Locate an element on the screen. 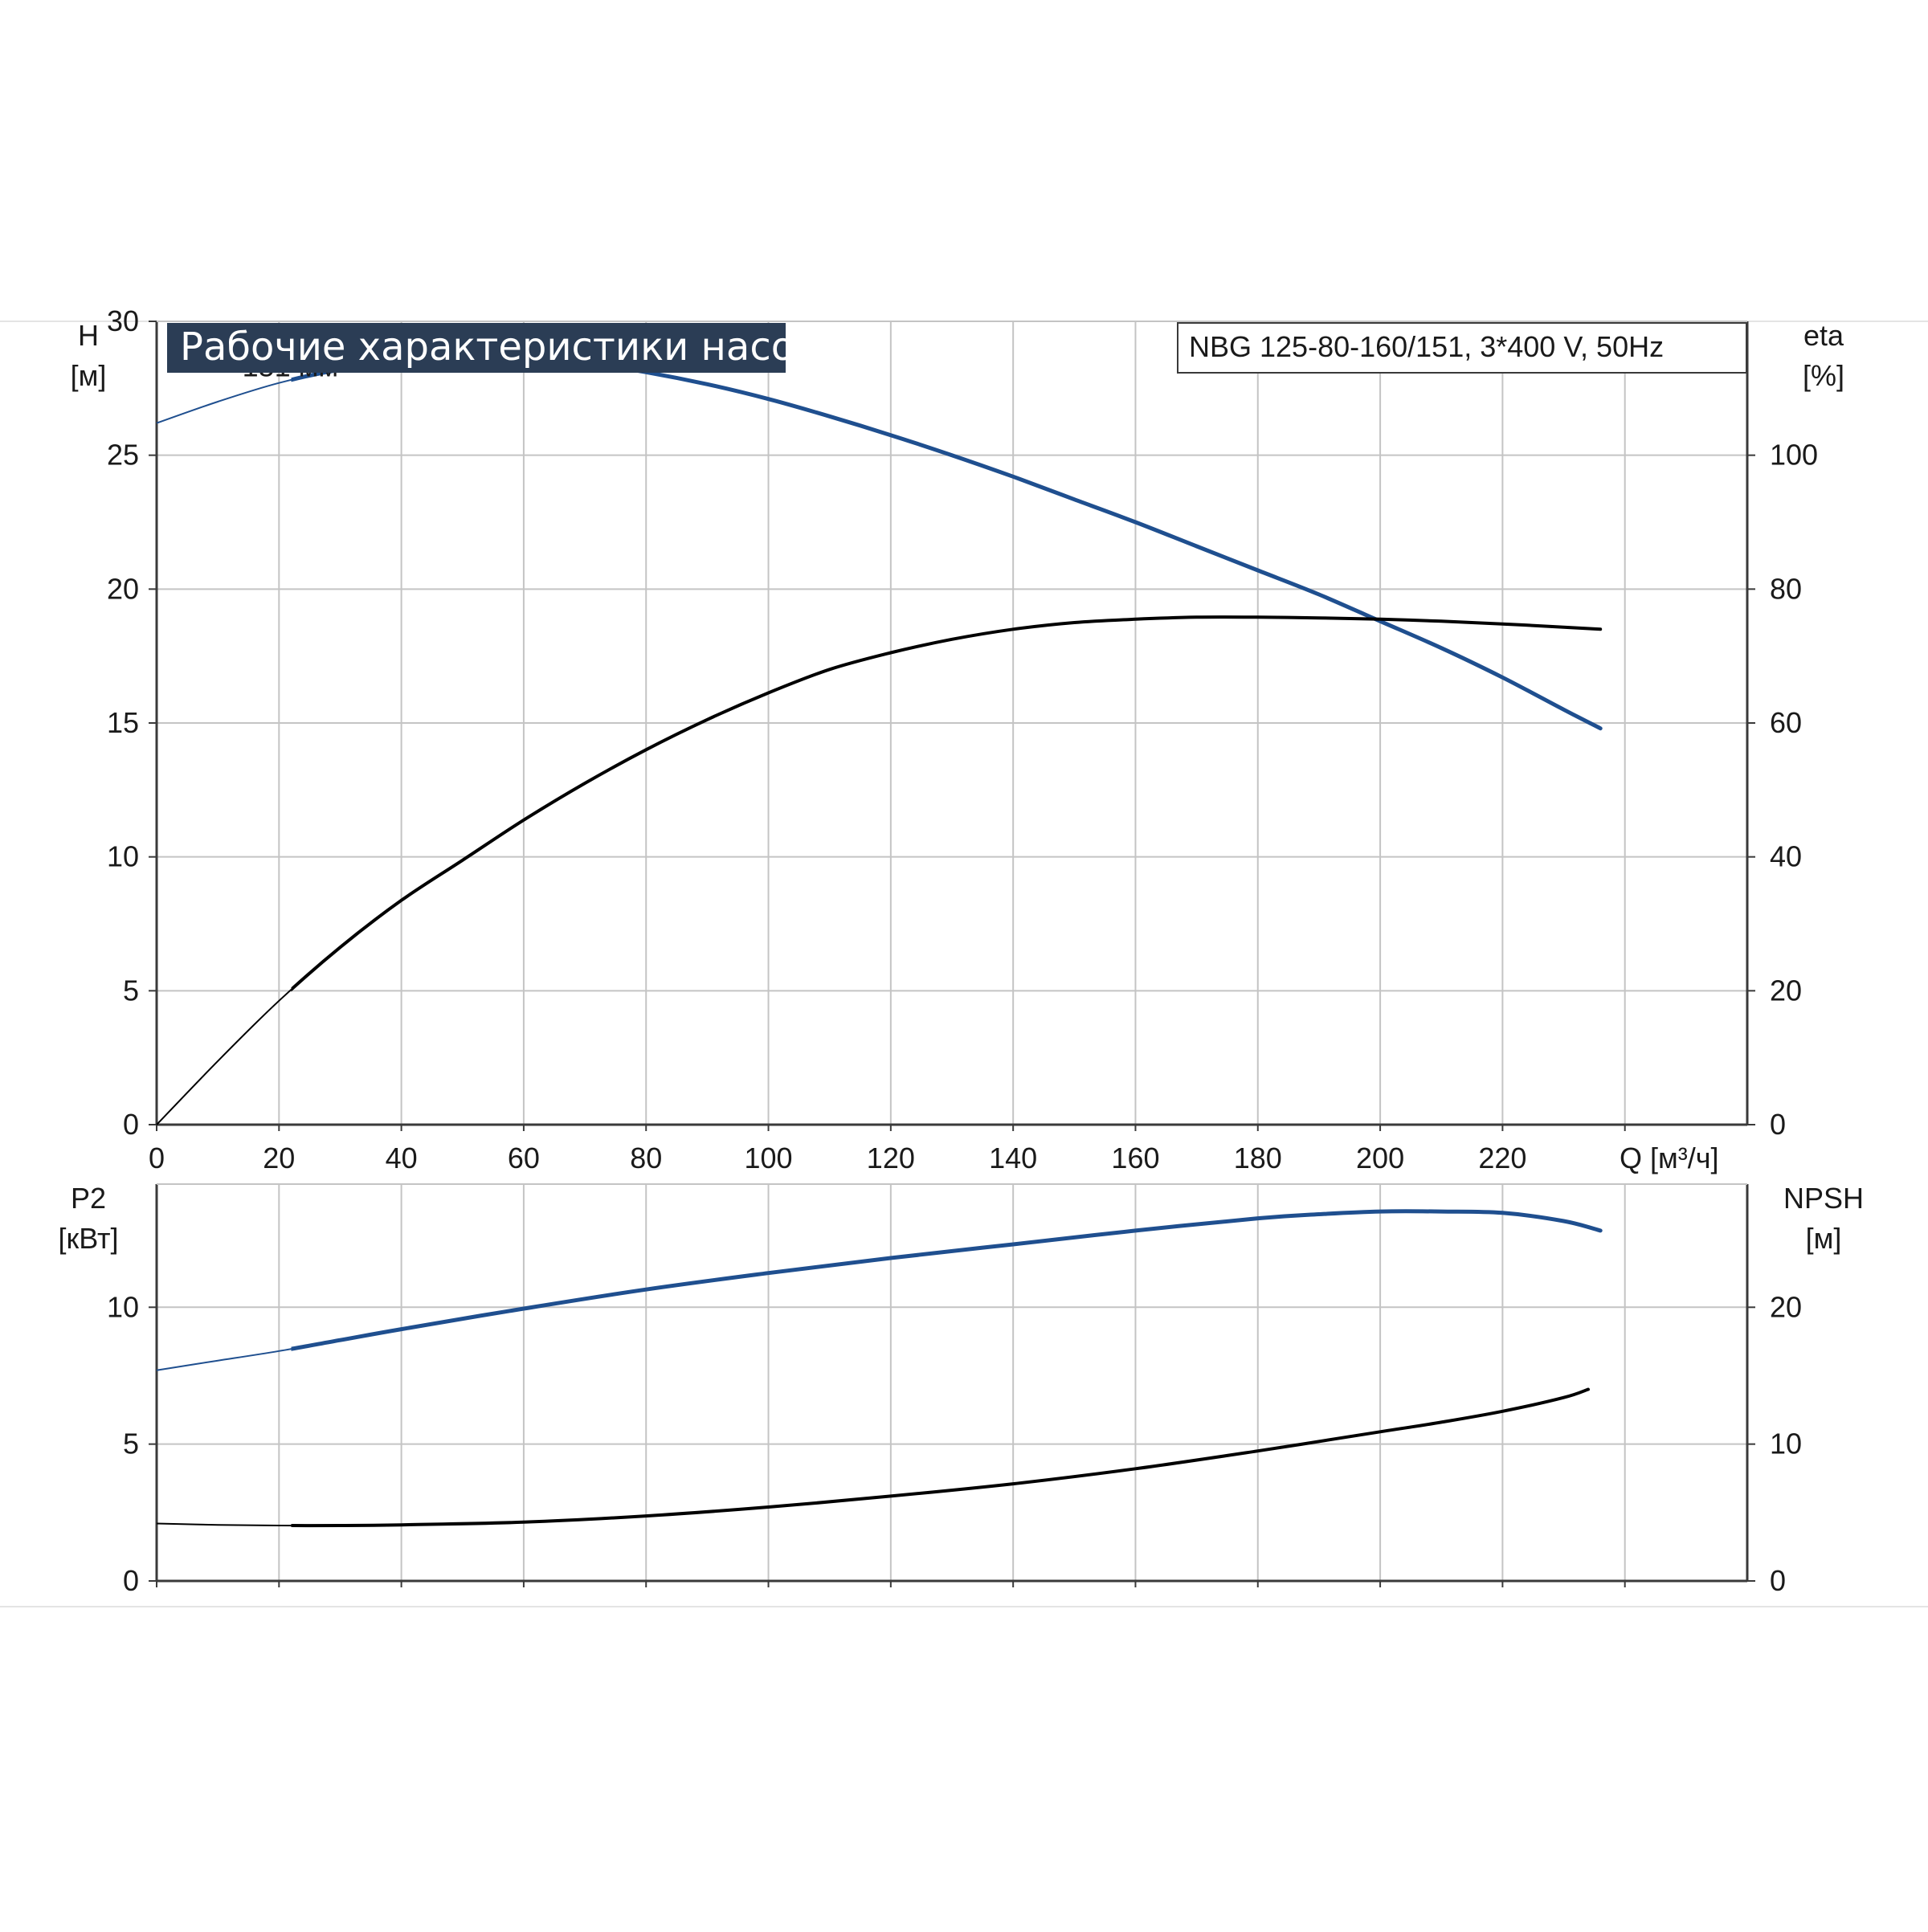 Image resolution: width=1928 pixels, height=1932 pixels. title-box is located at coordinates (476, 348).